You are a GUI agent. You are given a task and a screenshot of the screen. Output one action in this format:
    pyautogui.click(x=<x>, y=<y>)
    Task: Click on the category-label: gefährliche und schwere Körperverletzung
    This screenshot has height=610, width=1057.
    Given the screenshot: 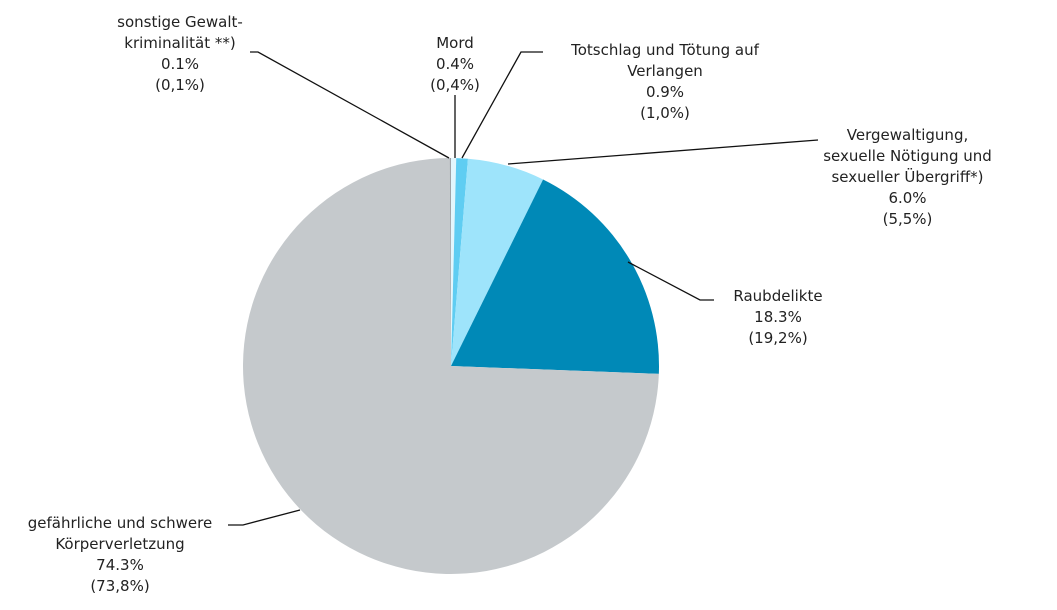 What is the action you would take?
    pyautogui.click(x=120, y=533)
    